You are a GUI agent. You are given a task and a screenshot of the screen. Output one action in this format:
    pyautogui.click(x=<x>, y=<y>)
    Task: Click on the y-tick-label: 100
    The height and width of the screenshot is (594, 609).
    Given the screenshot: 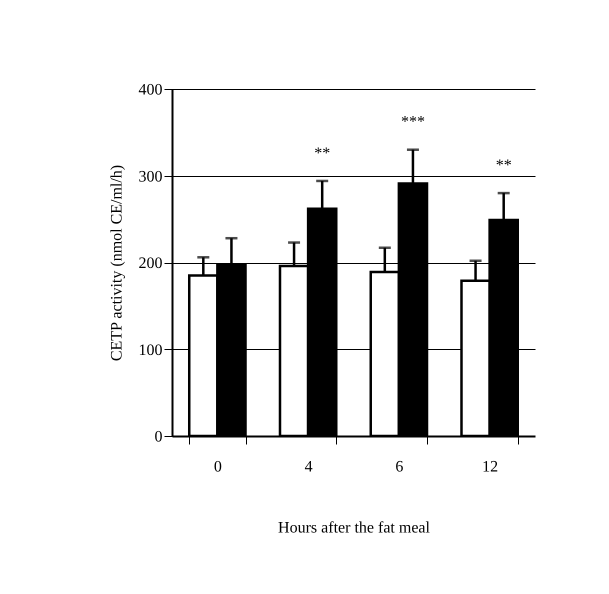 What is the action you would take?
    pyautogui.click(x=150, y=350)
    